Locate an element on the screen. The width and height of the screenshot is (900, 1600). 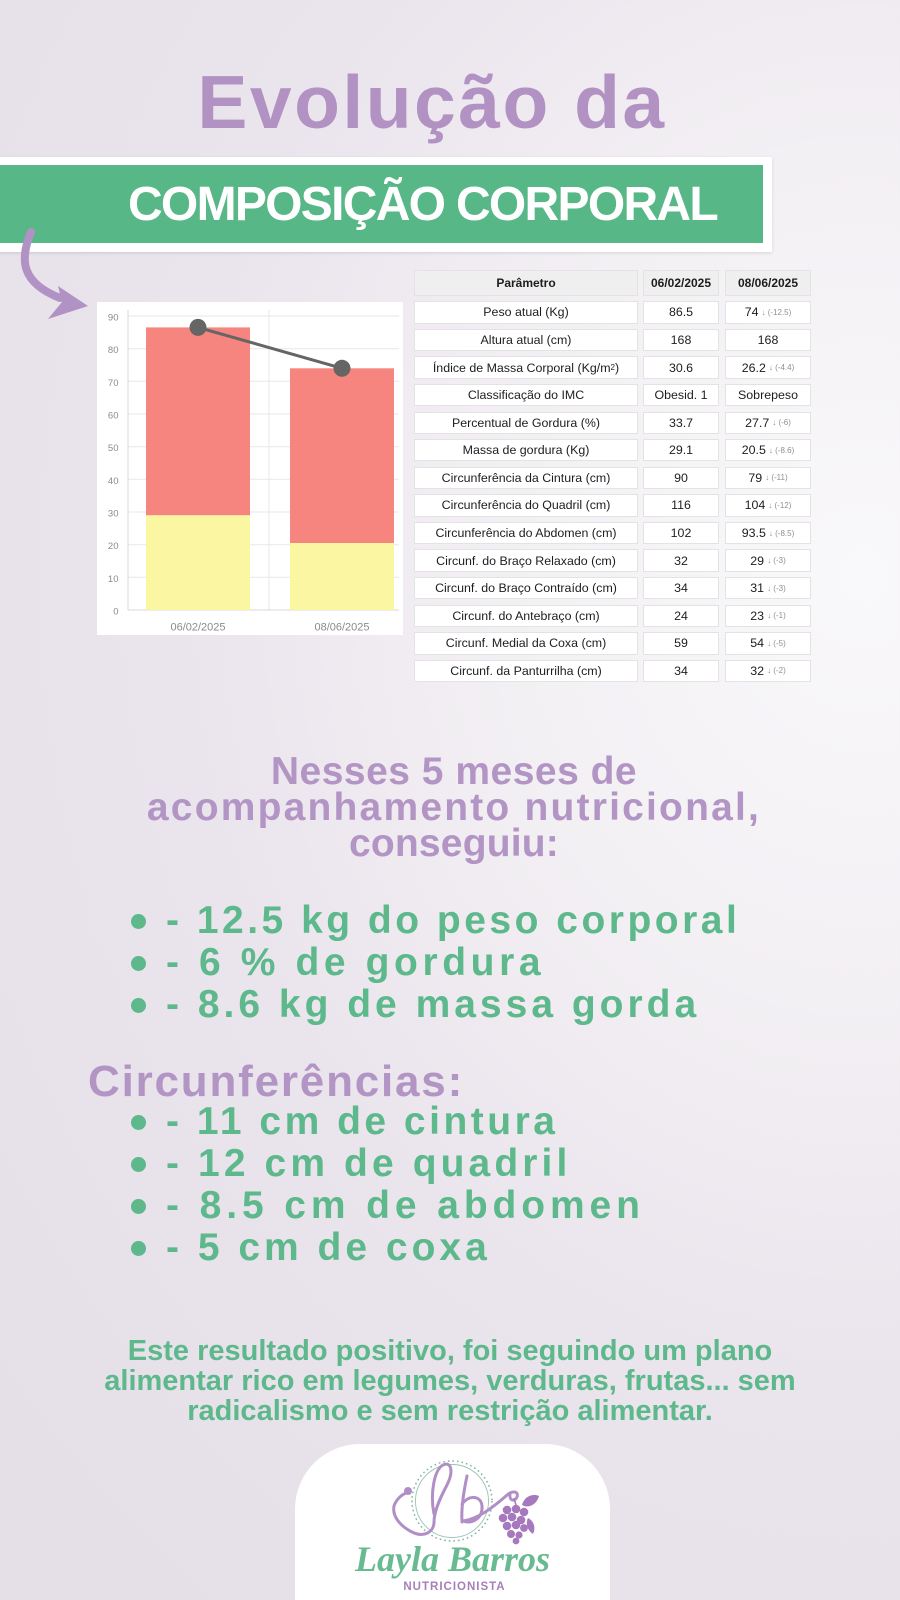
svg-text: 30 is located at coordinates (113, 514).